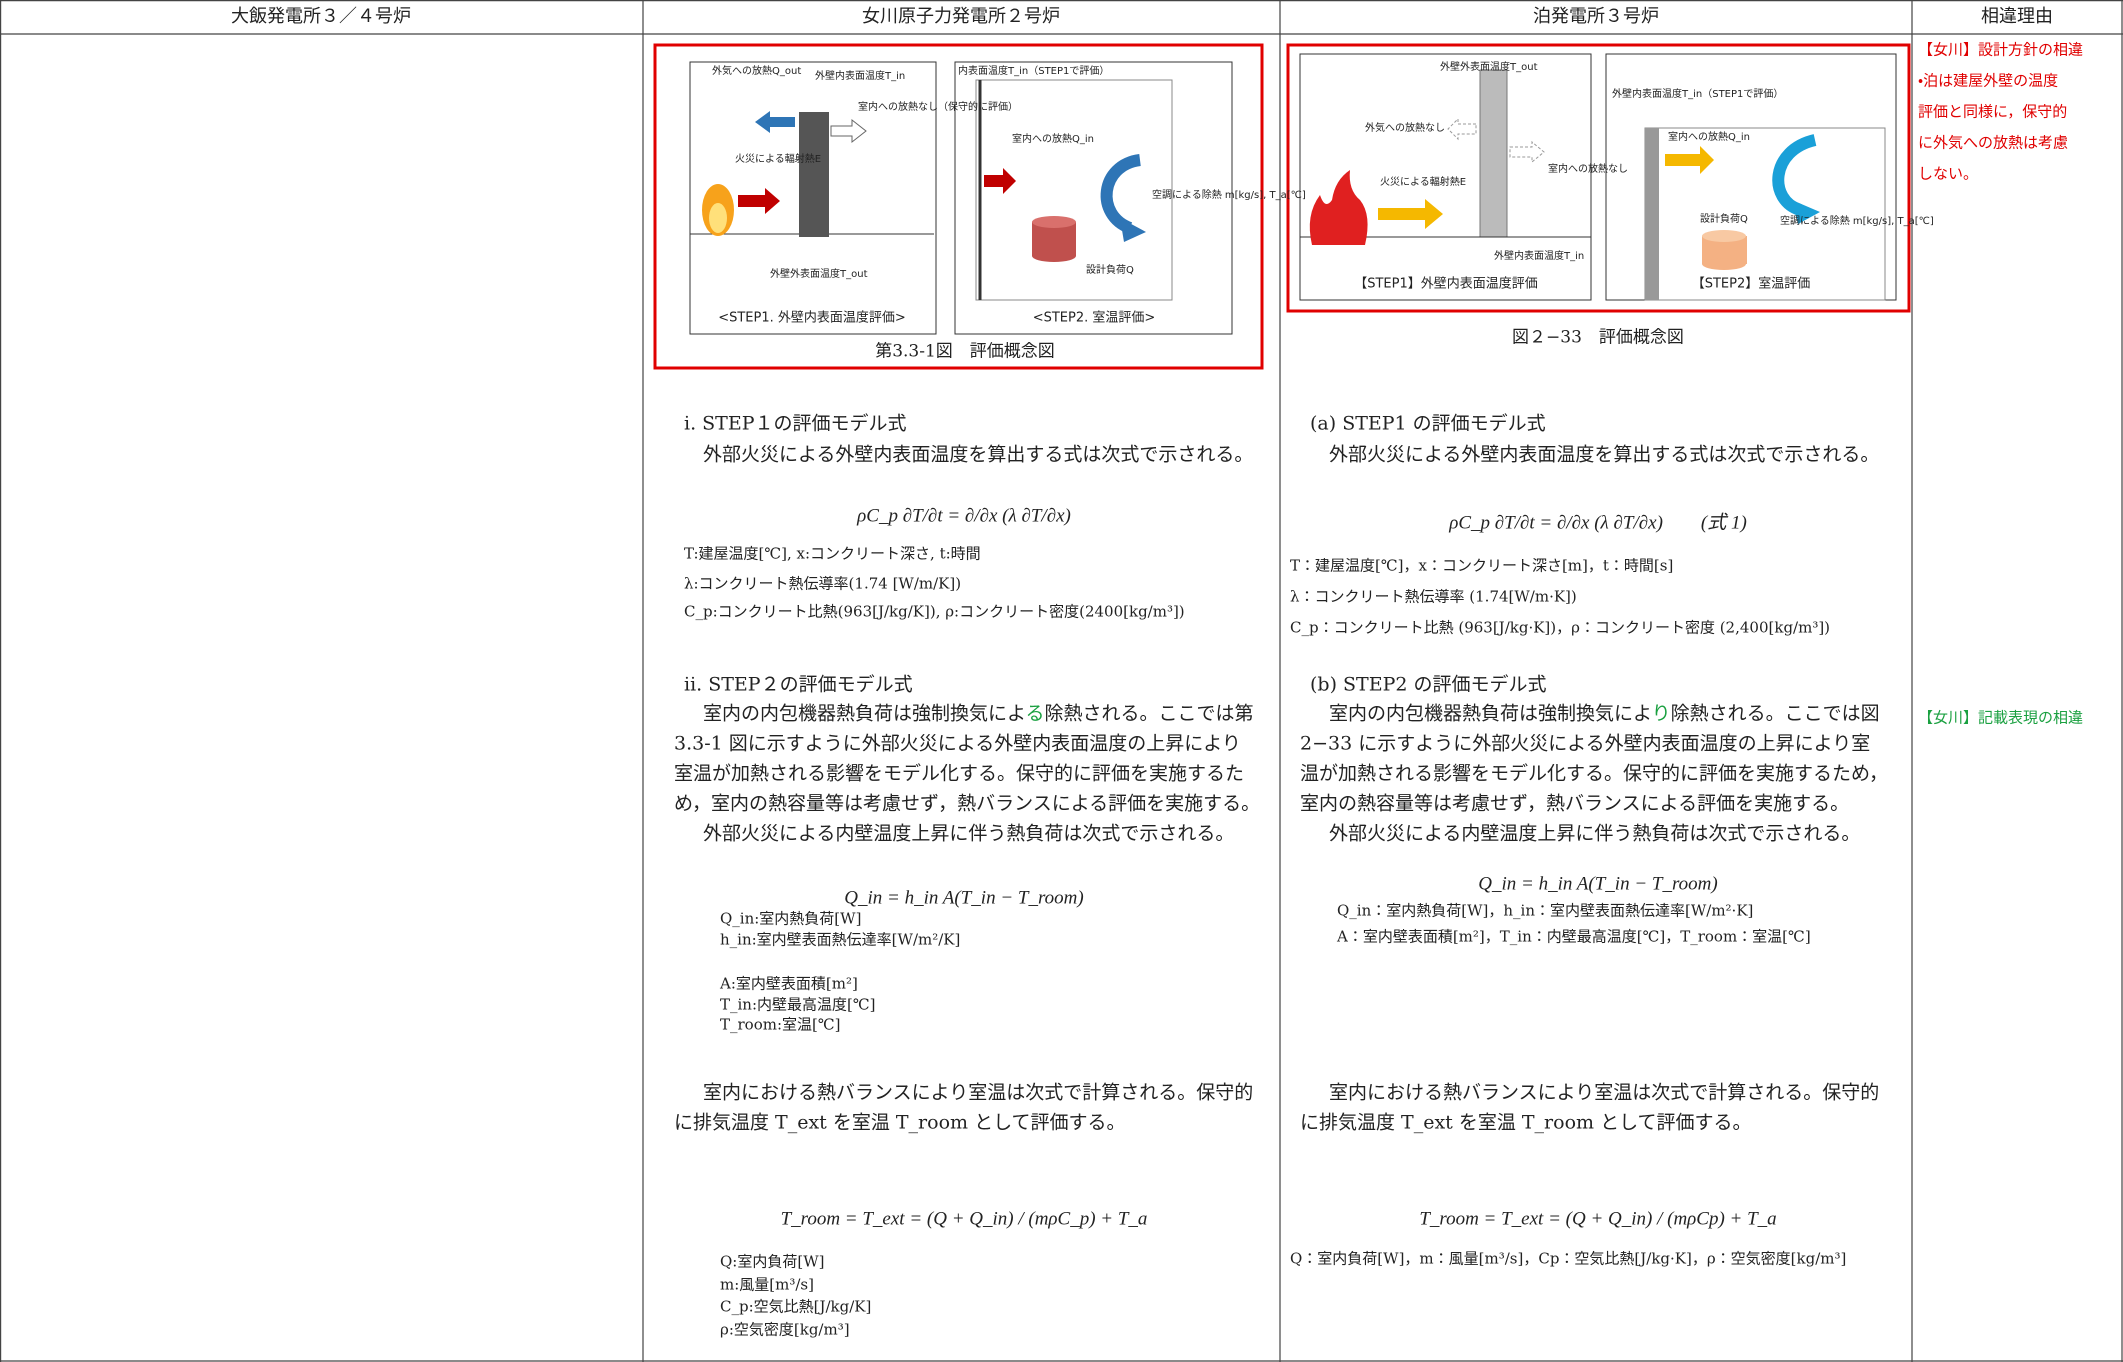 Image resolution: width=2123 pixels, height=1362 pixels. What do you see at coordinates (1428, 684) in the screenshot?
I see `section-heading: (b) STEP2 の評価モデル式` at bounding box center [1428, 684].